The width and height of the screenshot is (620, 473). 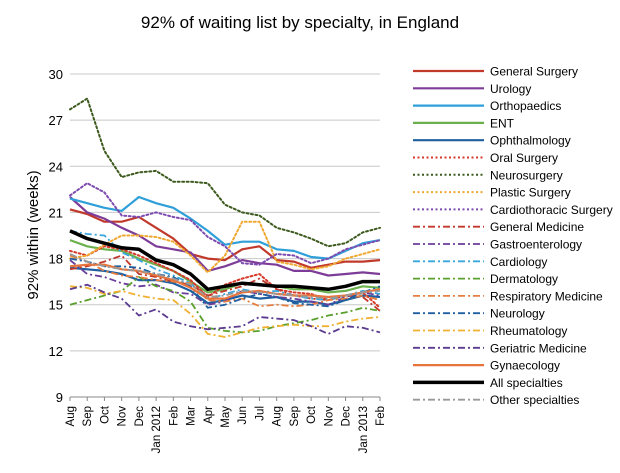 I want to click on x-tick-label: May, so click(x=226, y=417).